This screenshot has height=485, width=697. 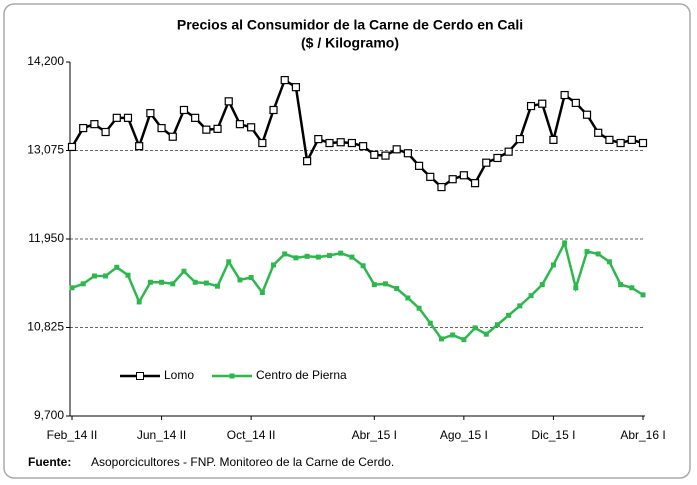 What do you see at coordinates (72, 435) in the screenshot?
I see `x-tick-label: Feb_14 II` at bounding box center [72, 435].